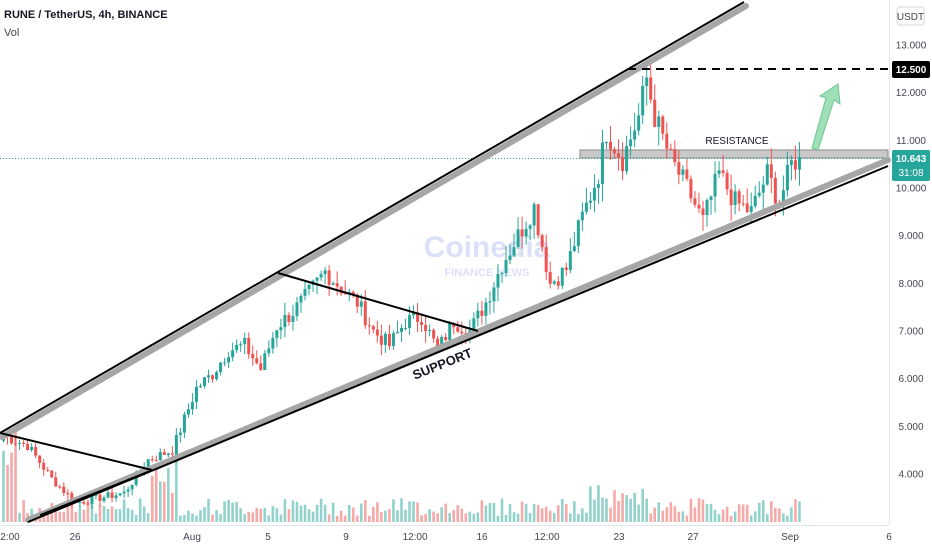 The image size is (932, 555). Describe the element at coordinates (76, 451) in the screenshot. I see `early-descending-line` at that location.